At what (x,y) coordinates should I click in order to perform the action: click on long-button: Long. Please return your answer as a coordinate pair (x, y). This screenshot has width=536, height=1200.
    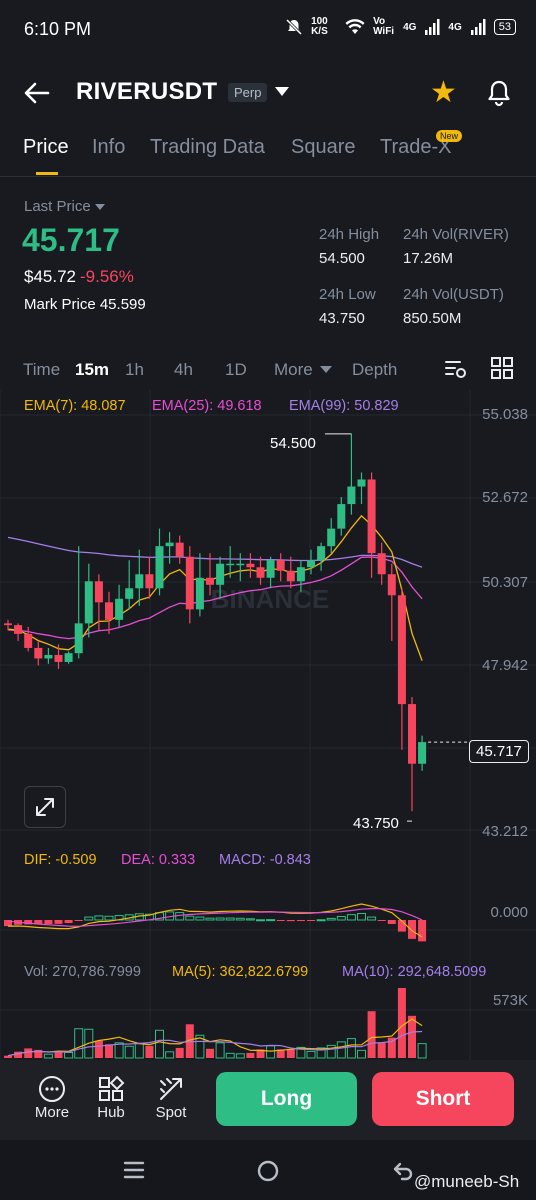
    Looking at the image, I should click on (286, 1099).